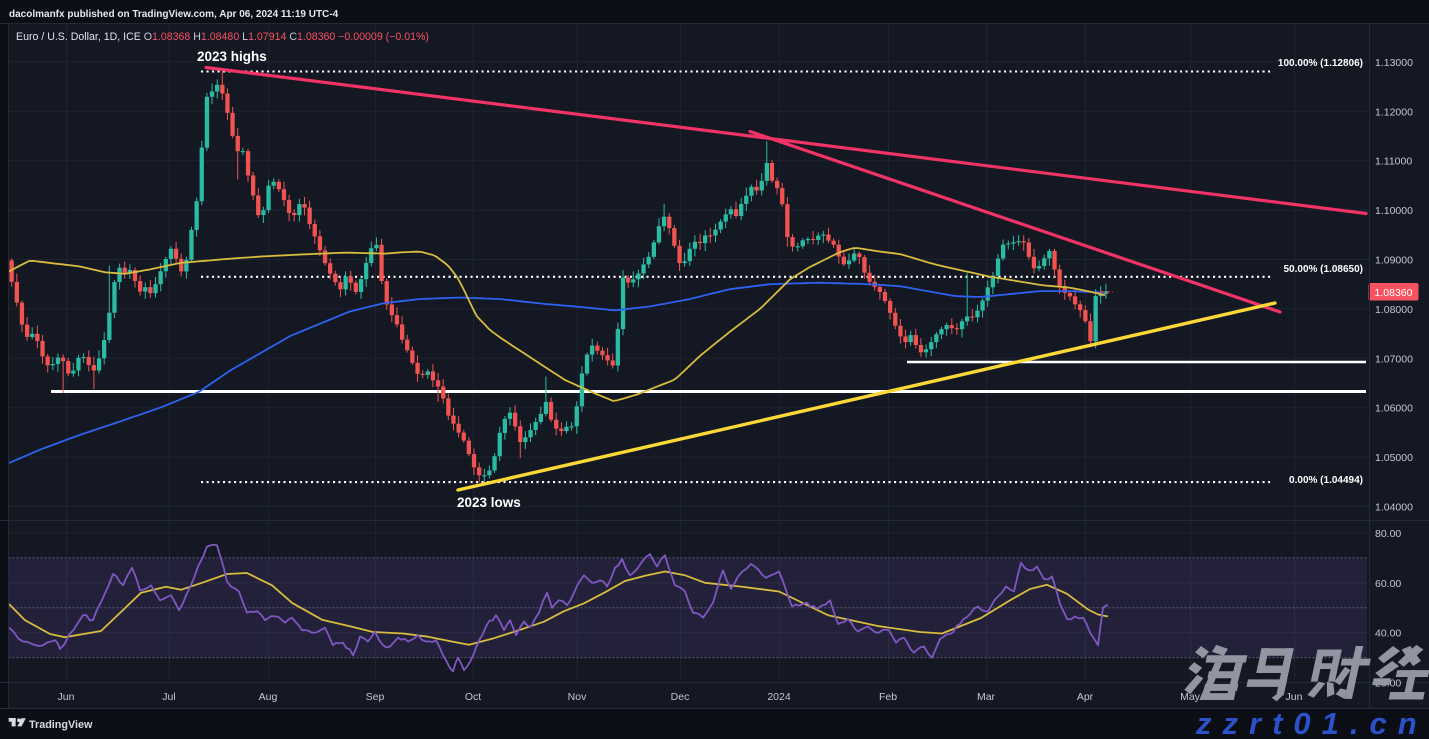 Image resolution: width=1429 pixels, height=739 pixels. What do you see at coordinates (1323, 269) in the screenshot?
I see `svg-text: 50.00% (1.08650)` at bounding box center [1323, 269].